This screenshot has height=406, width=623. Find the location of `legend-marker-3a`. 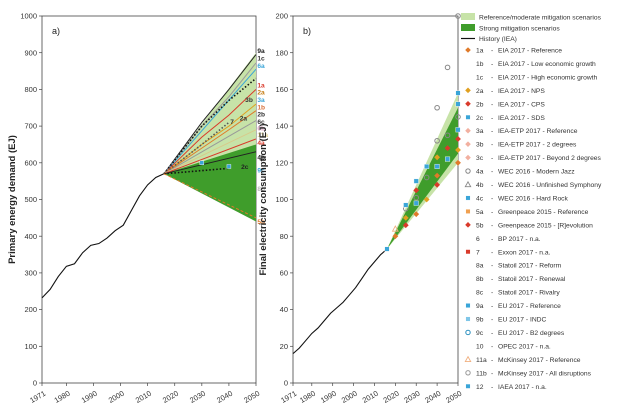

legend-marker-3a is located at coordinates (468, 130).